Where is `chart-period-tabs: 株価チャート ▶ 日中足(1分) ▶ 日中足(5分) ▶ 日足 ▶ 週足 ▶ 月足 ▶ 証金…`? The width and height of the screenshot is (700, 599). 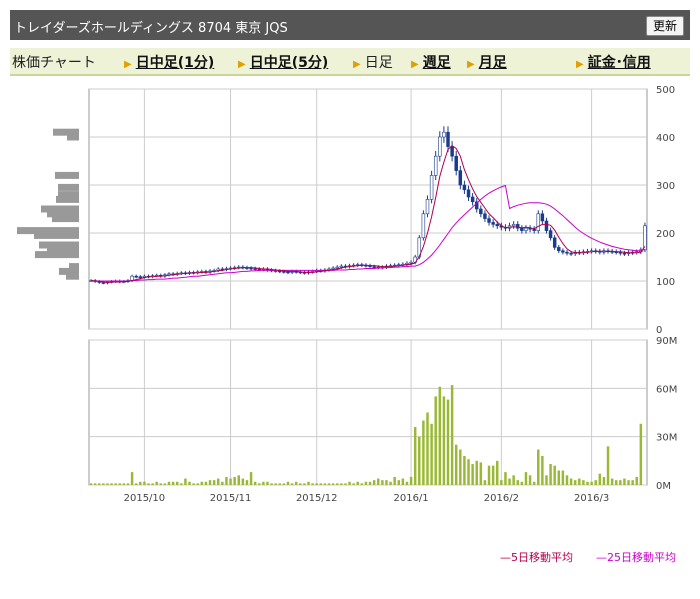
chart-period-tabs: 株価チャート ▶ 日中足(1分) ▶ 日中足(5分) ▶ 日足 ▶ 週足 ▶ 月足 ▶ 証金… is located at coordinates (350, 62).